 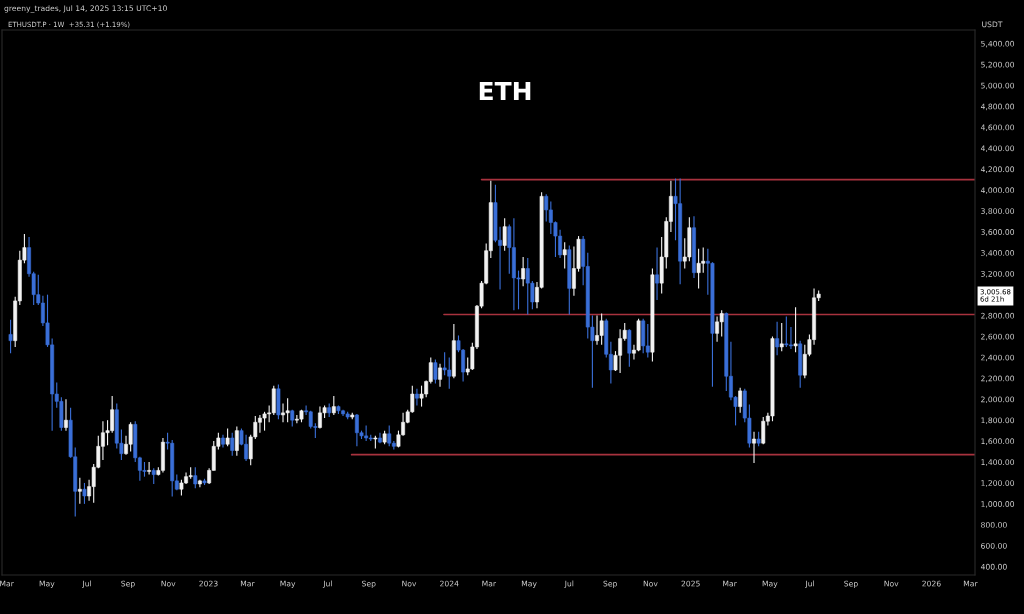 What do you see at coordinates (505, 91) in the screenshot?
I see `text: ETH` at bounding box center [505, 91].